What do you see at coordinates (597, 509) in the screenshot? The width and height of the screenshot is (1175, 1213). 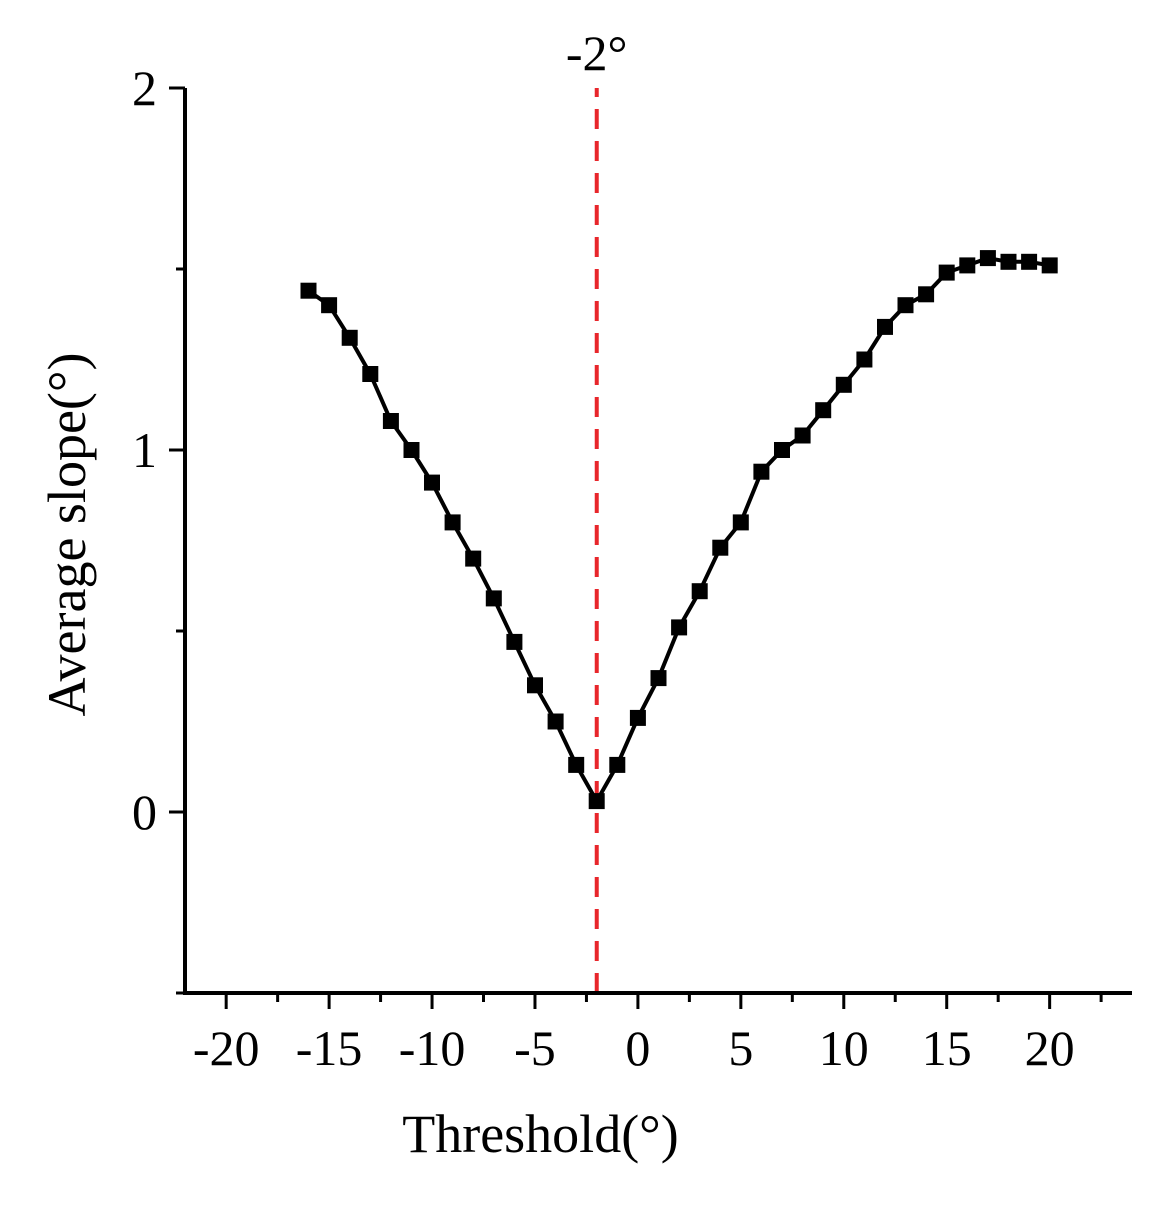 I see `annotation-layer: -2°` at bounding box center [597, 509].